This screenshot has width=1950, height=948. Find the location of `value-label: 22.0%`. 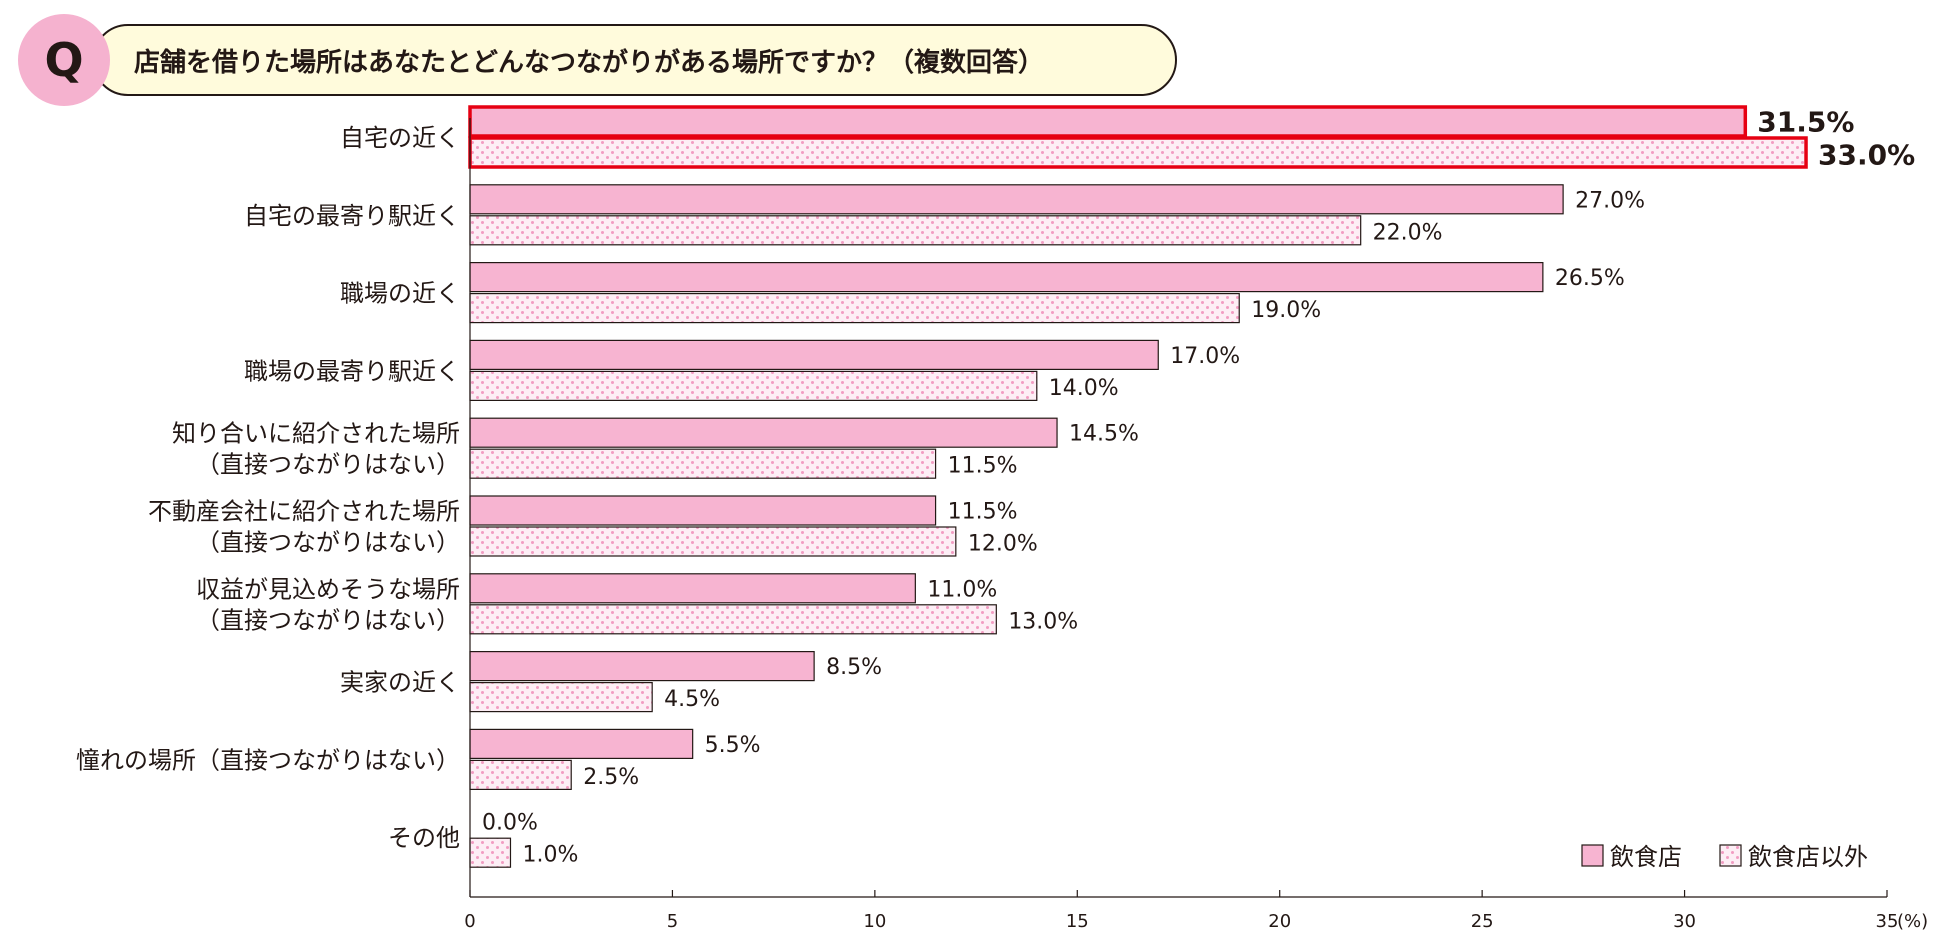

value-label: 22.0% is located at coordinates (1408, 232).